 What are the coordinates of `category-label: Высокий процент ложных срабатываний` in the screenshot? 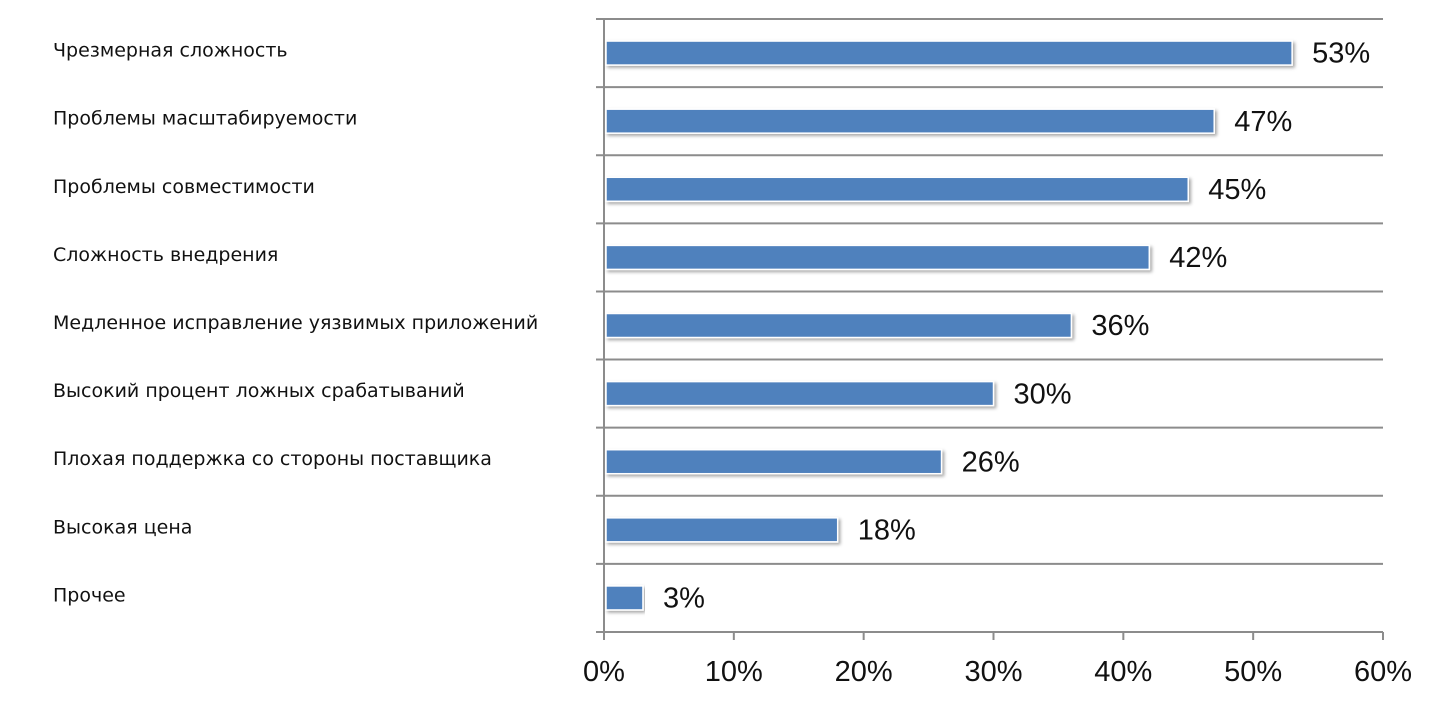 It's located at (259, 391).